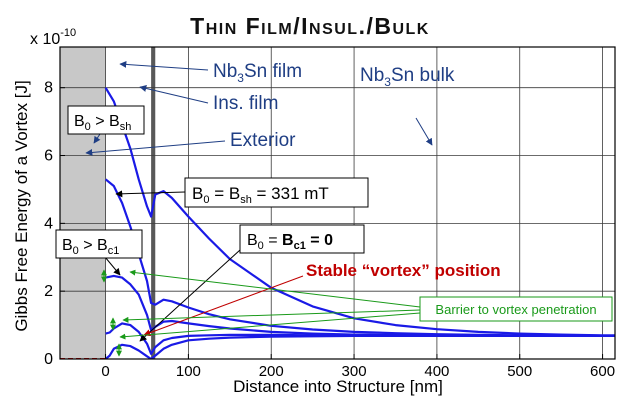 Image resolution: width=620 pixels, height=408 pixels. Describe the element at coordinates (338, 386) in the screenshot. I see `x-axis-label: Distance into Structure [nm]` at that location.